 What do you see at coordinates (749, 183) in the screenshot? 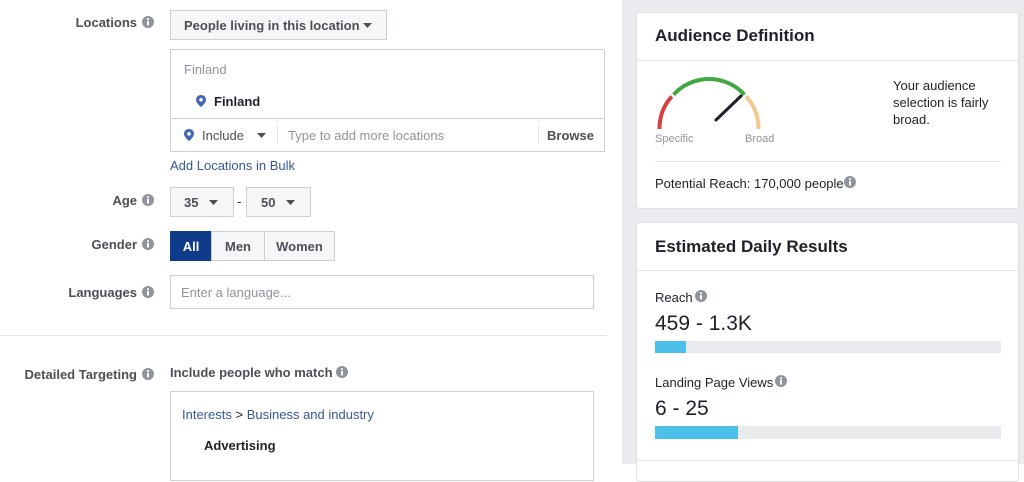
I see `potential-reach: Potential Reach: 170,000 people` at bounding box center [749, 183].